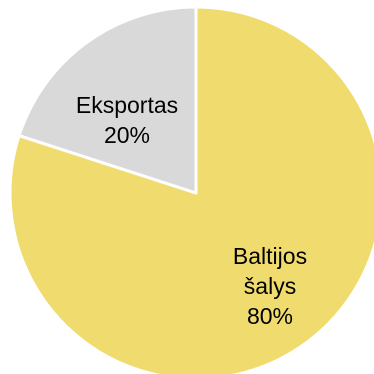  I want to click on pie-label-eksportas: Eksportas 20%, so click(127, 120).